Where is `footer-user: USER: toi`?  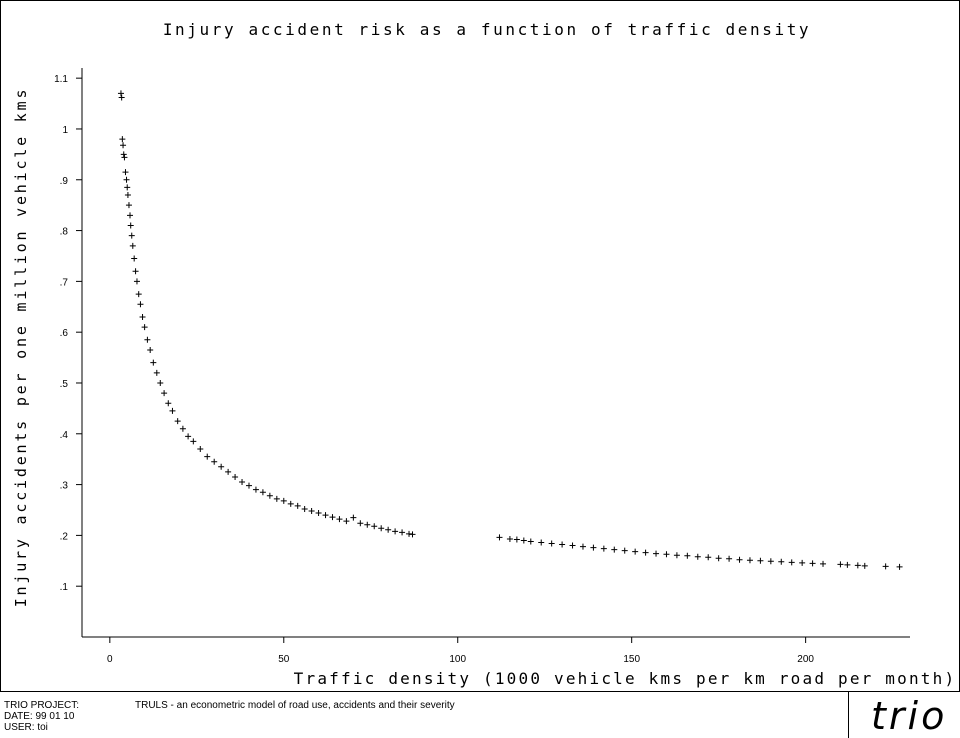
footer-user: USER: toi is located at coordinates (26, 727).